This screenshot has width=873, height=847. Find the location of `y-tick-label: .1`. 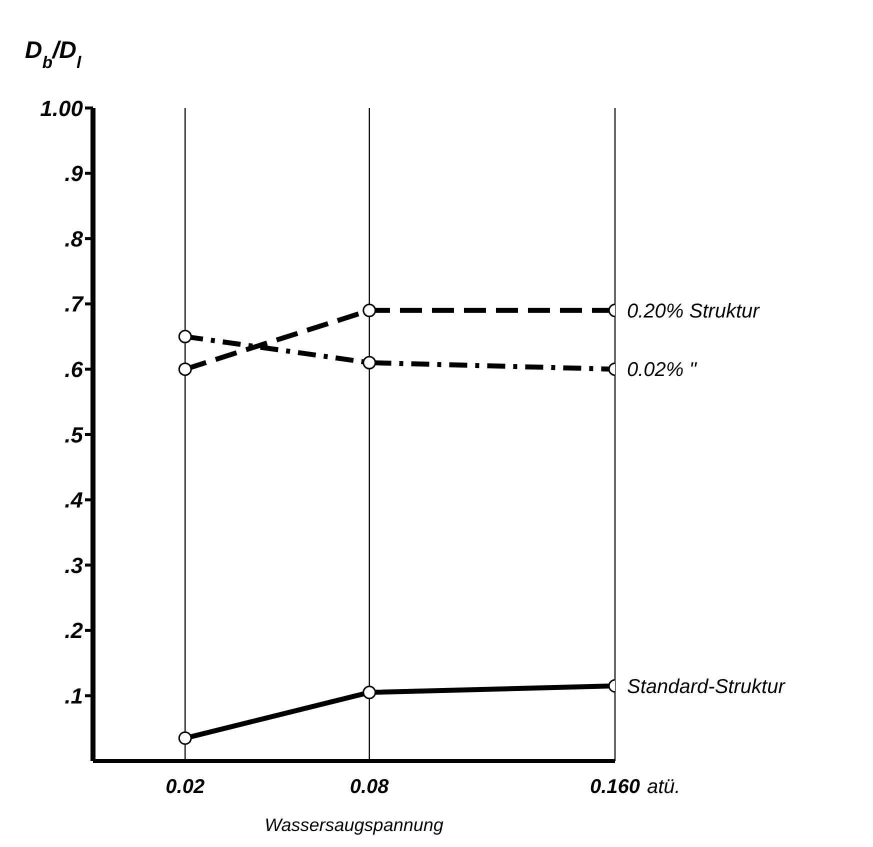

y-tick-label: .1 is located at coordinates (73, 696).